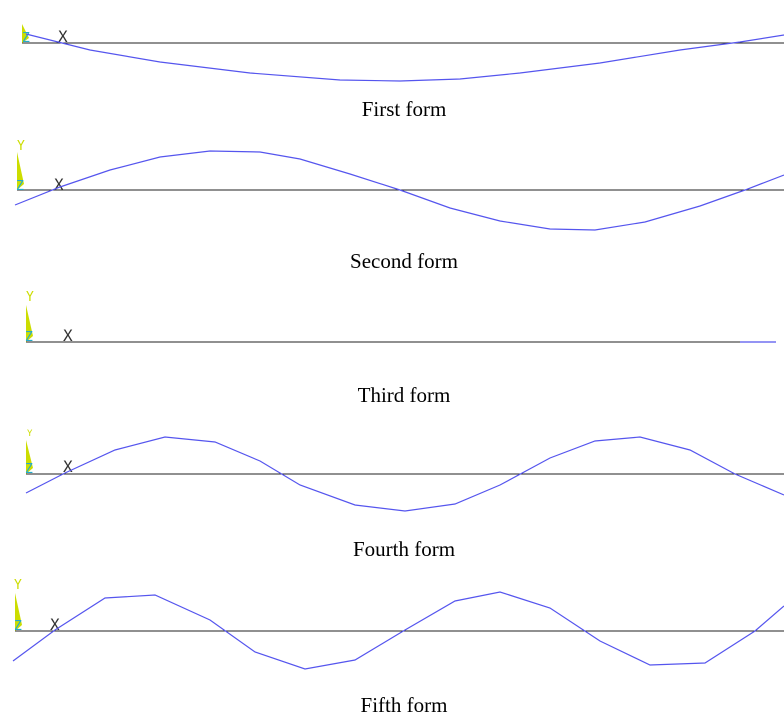  I want to click on mode-caption: Second form, so click(404, 261).